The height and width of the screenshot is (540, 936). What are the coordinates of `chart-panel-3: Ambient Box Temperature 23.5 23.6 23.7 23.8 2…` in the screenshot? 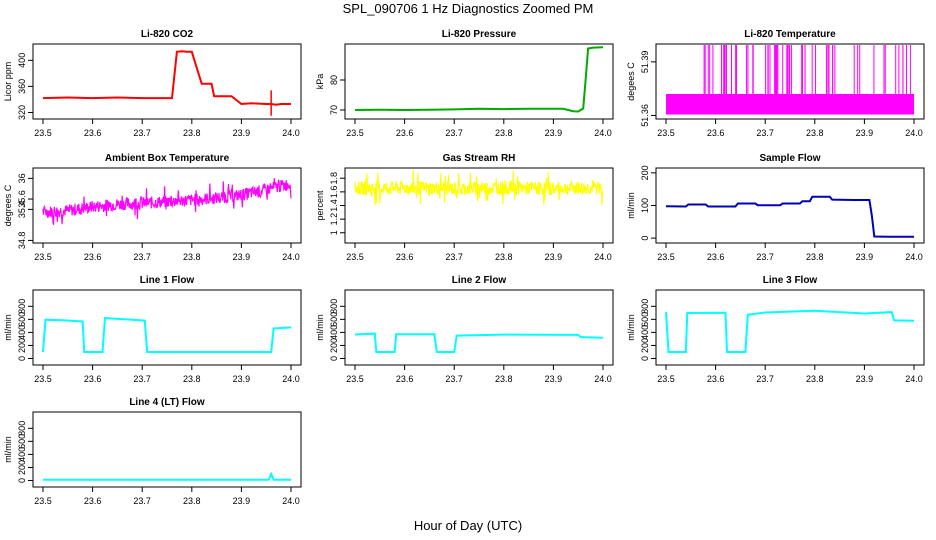 It's located at (152, 207).